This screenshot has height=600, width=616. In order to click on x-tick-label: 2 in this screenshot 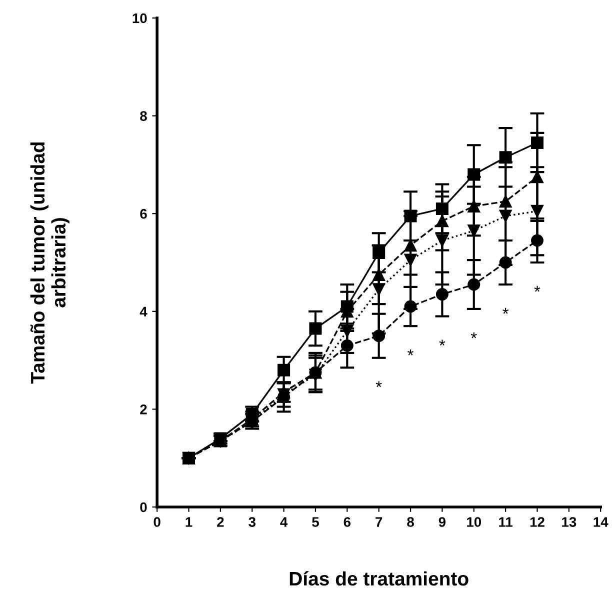, I will do `click(220, 522)`.